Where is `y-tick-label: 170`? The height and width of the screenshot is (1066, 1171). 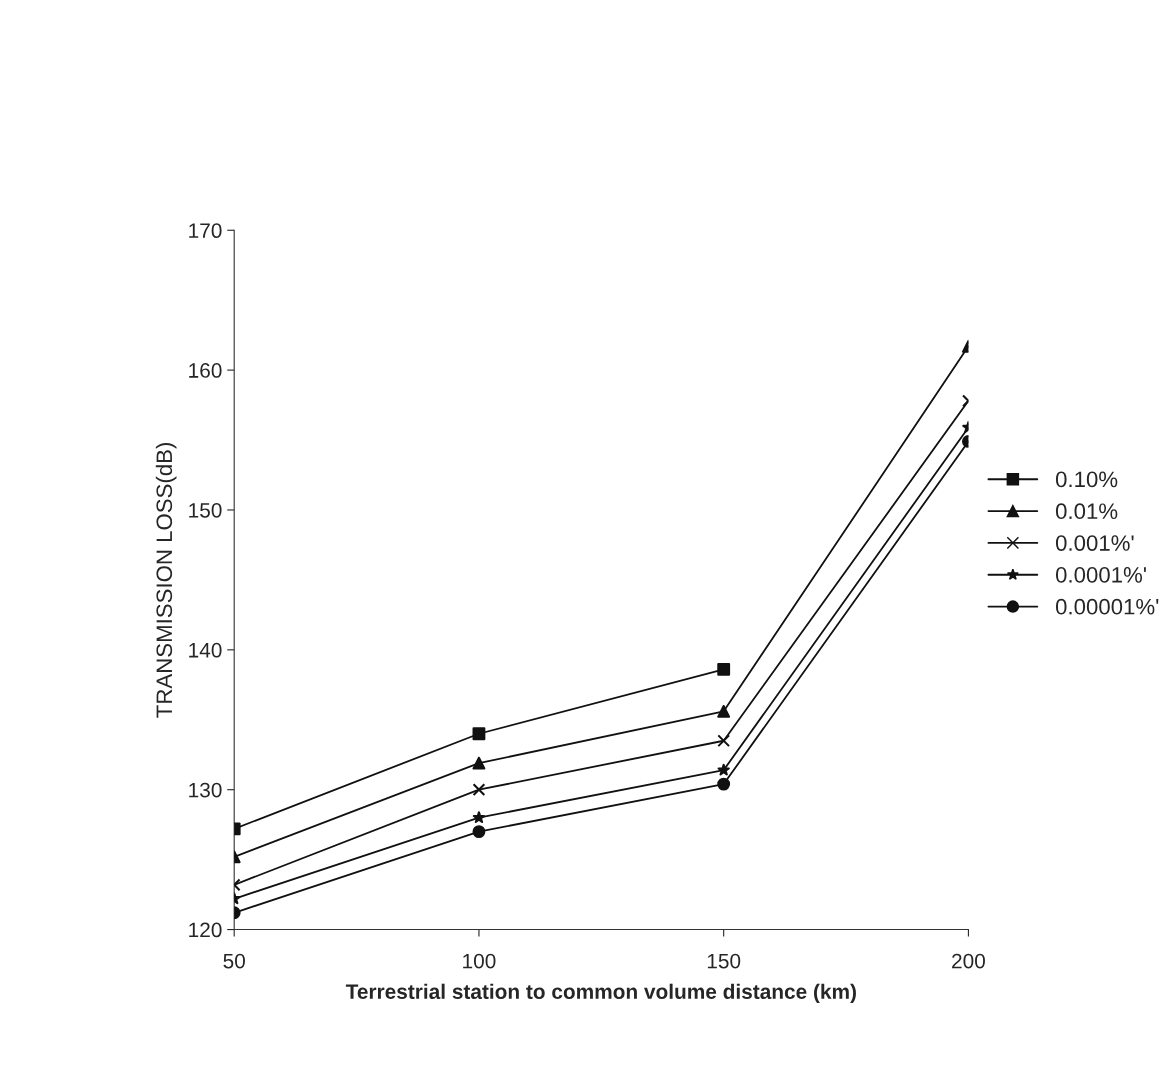
y-tick-label: 170 is located at coordinates (205, 231).